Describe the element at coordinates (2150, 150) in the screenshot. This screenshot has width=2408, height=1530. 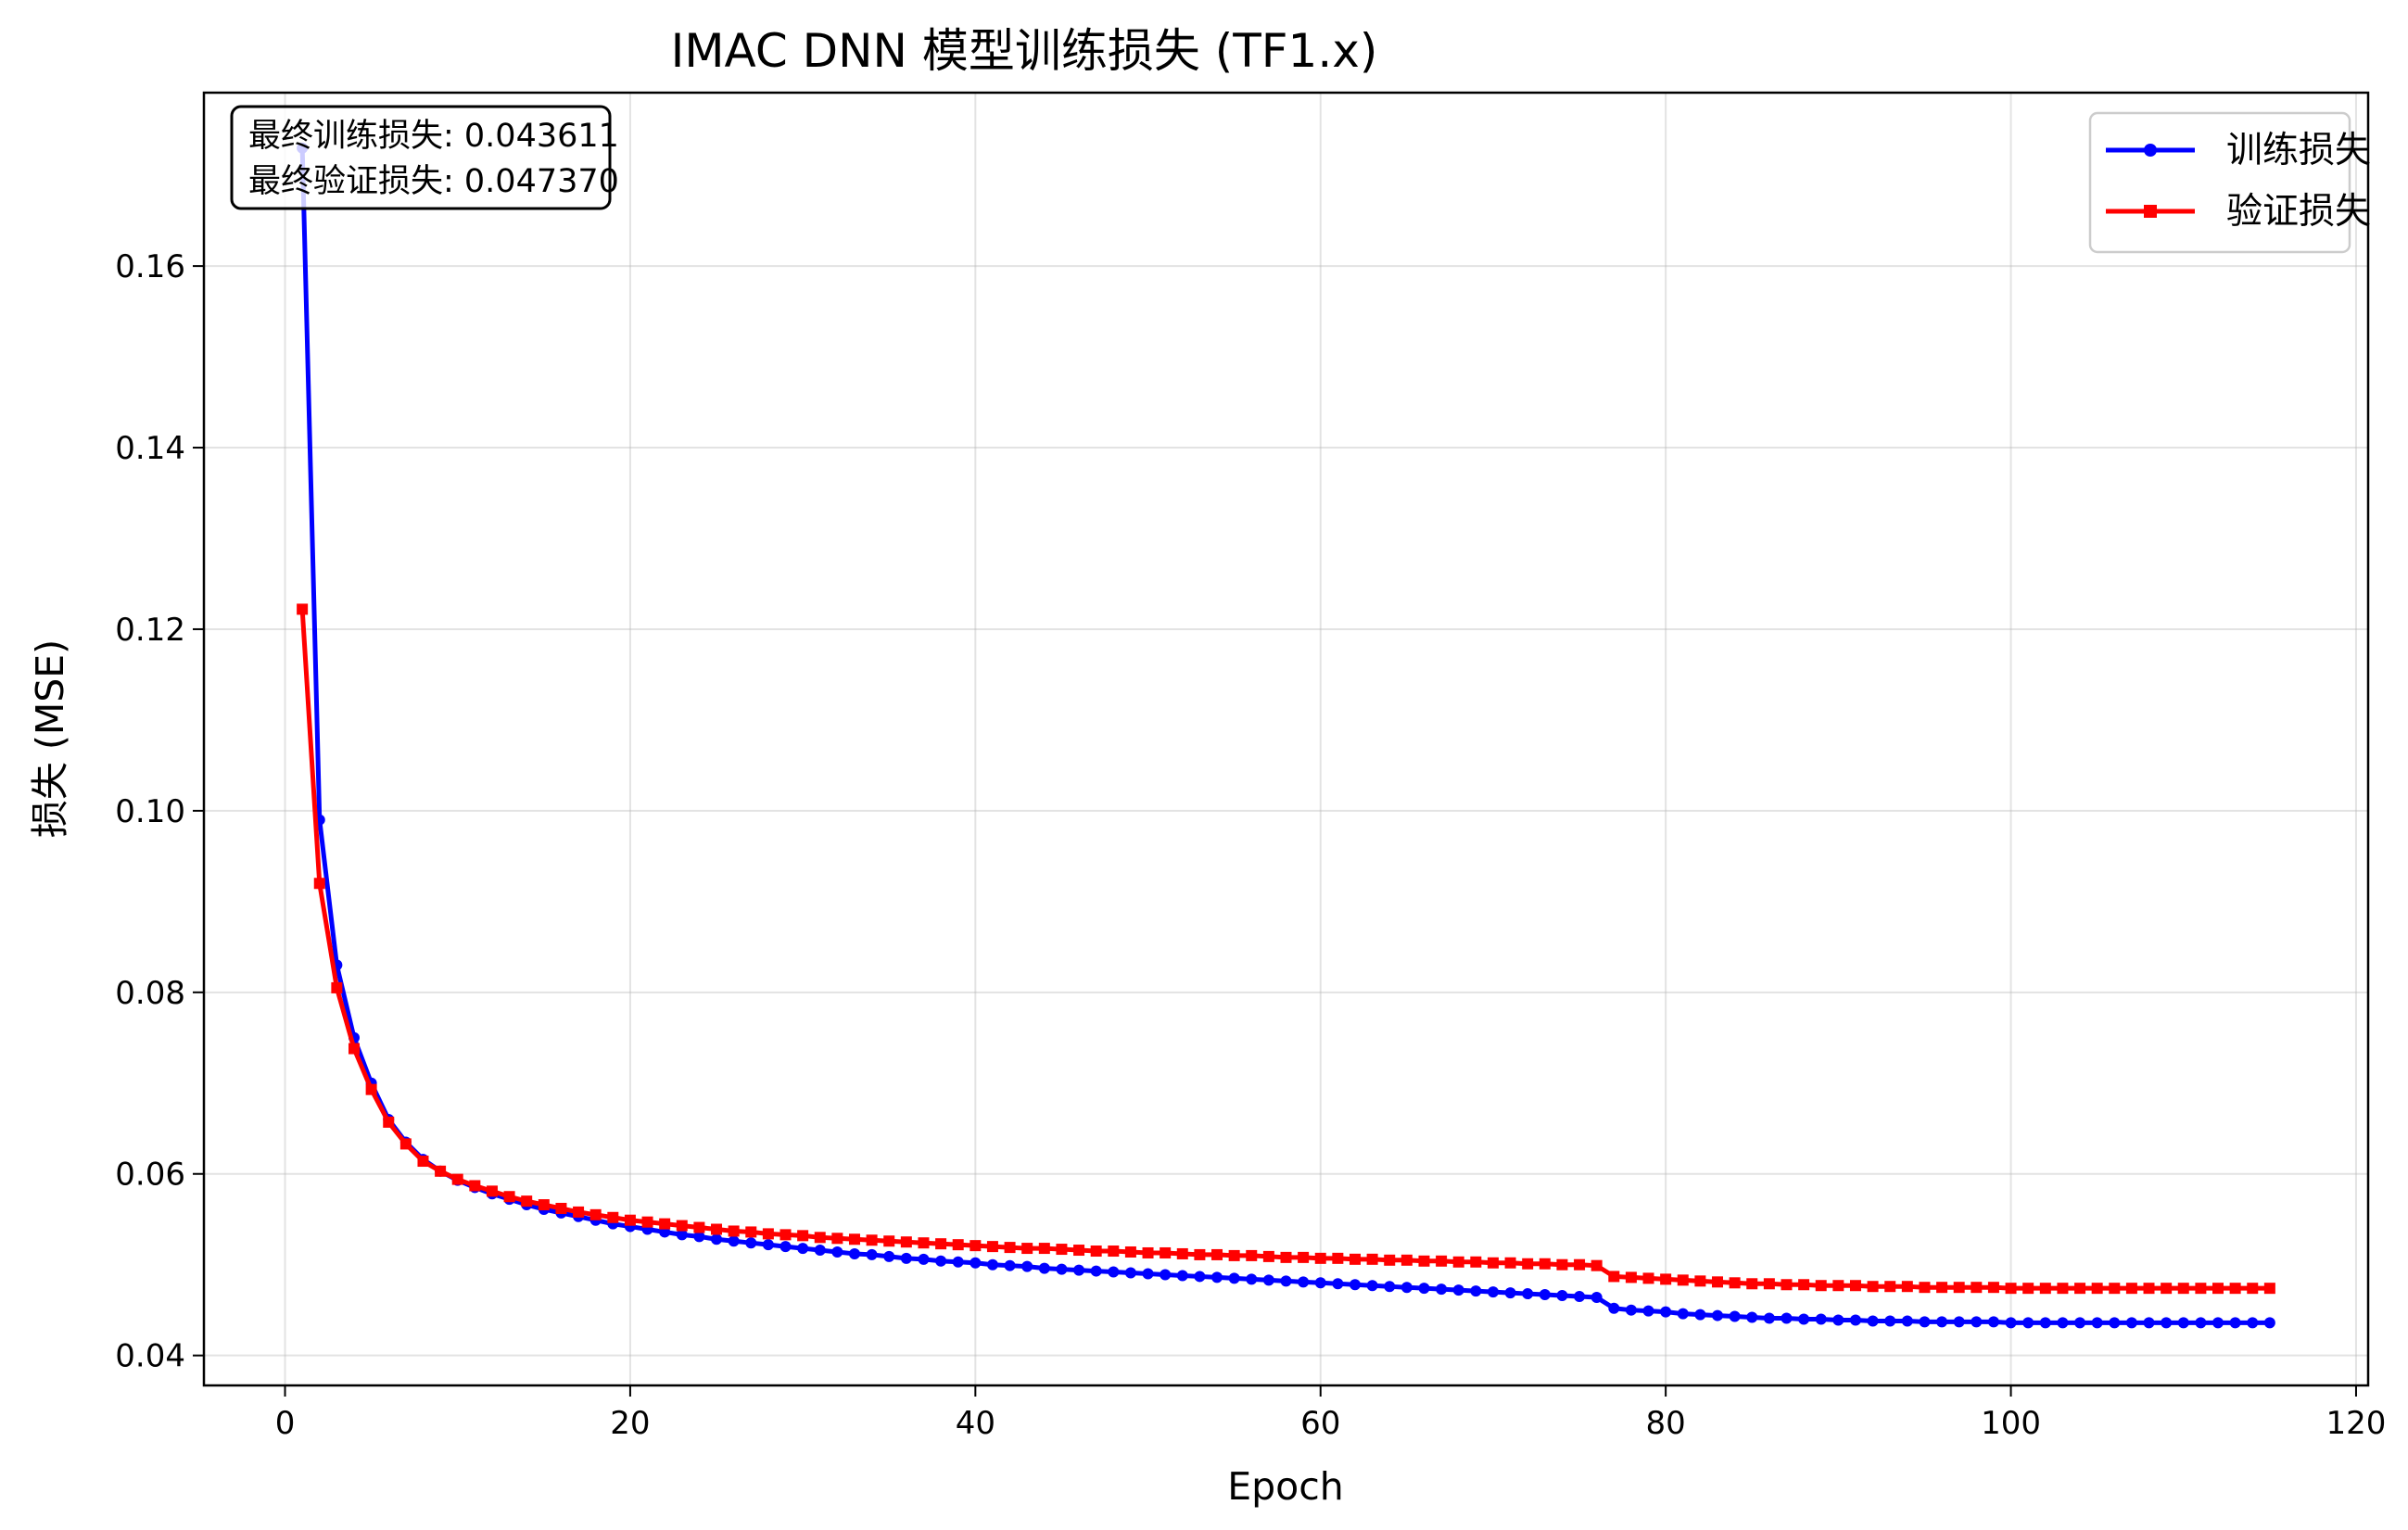
I see `legend-swatch-marker` at that location.